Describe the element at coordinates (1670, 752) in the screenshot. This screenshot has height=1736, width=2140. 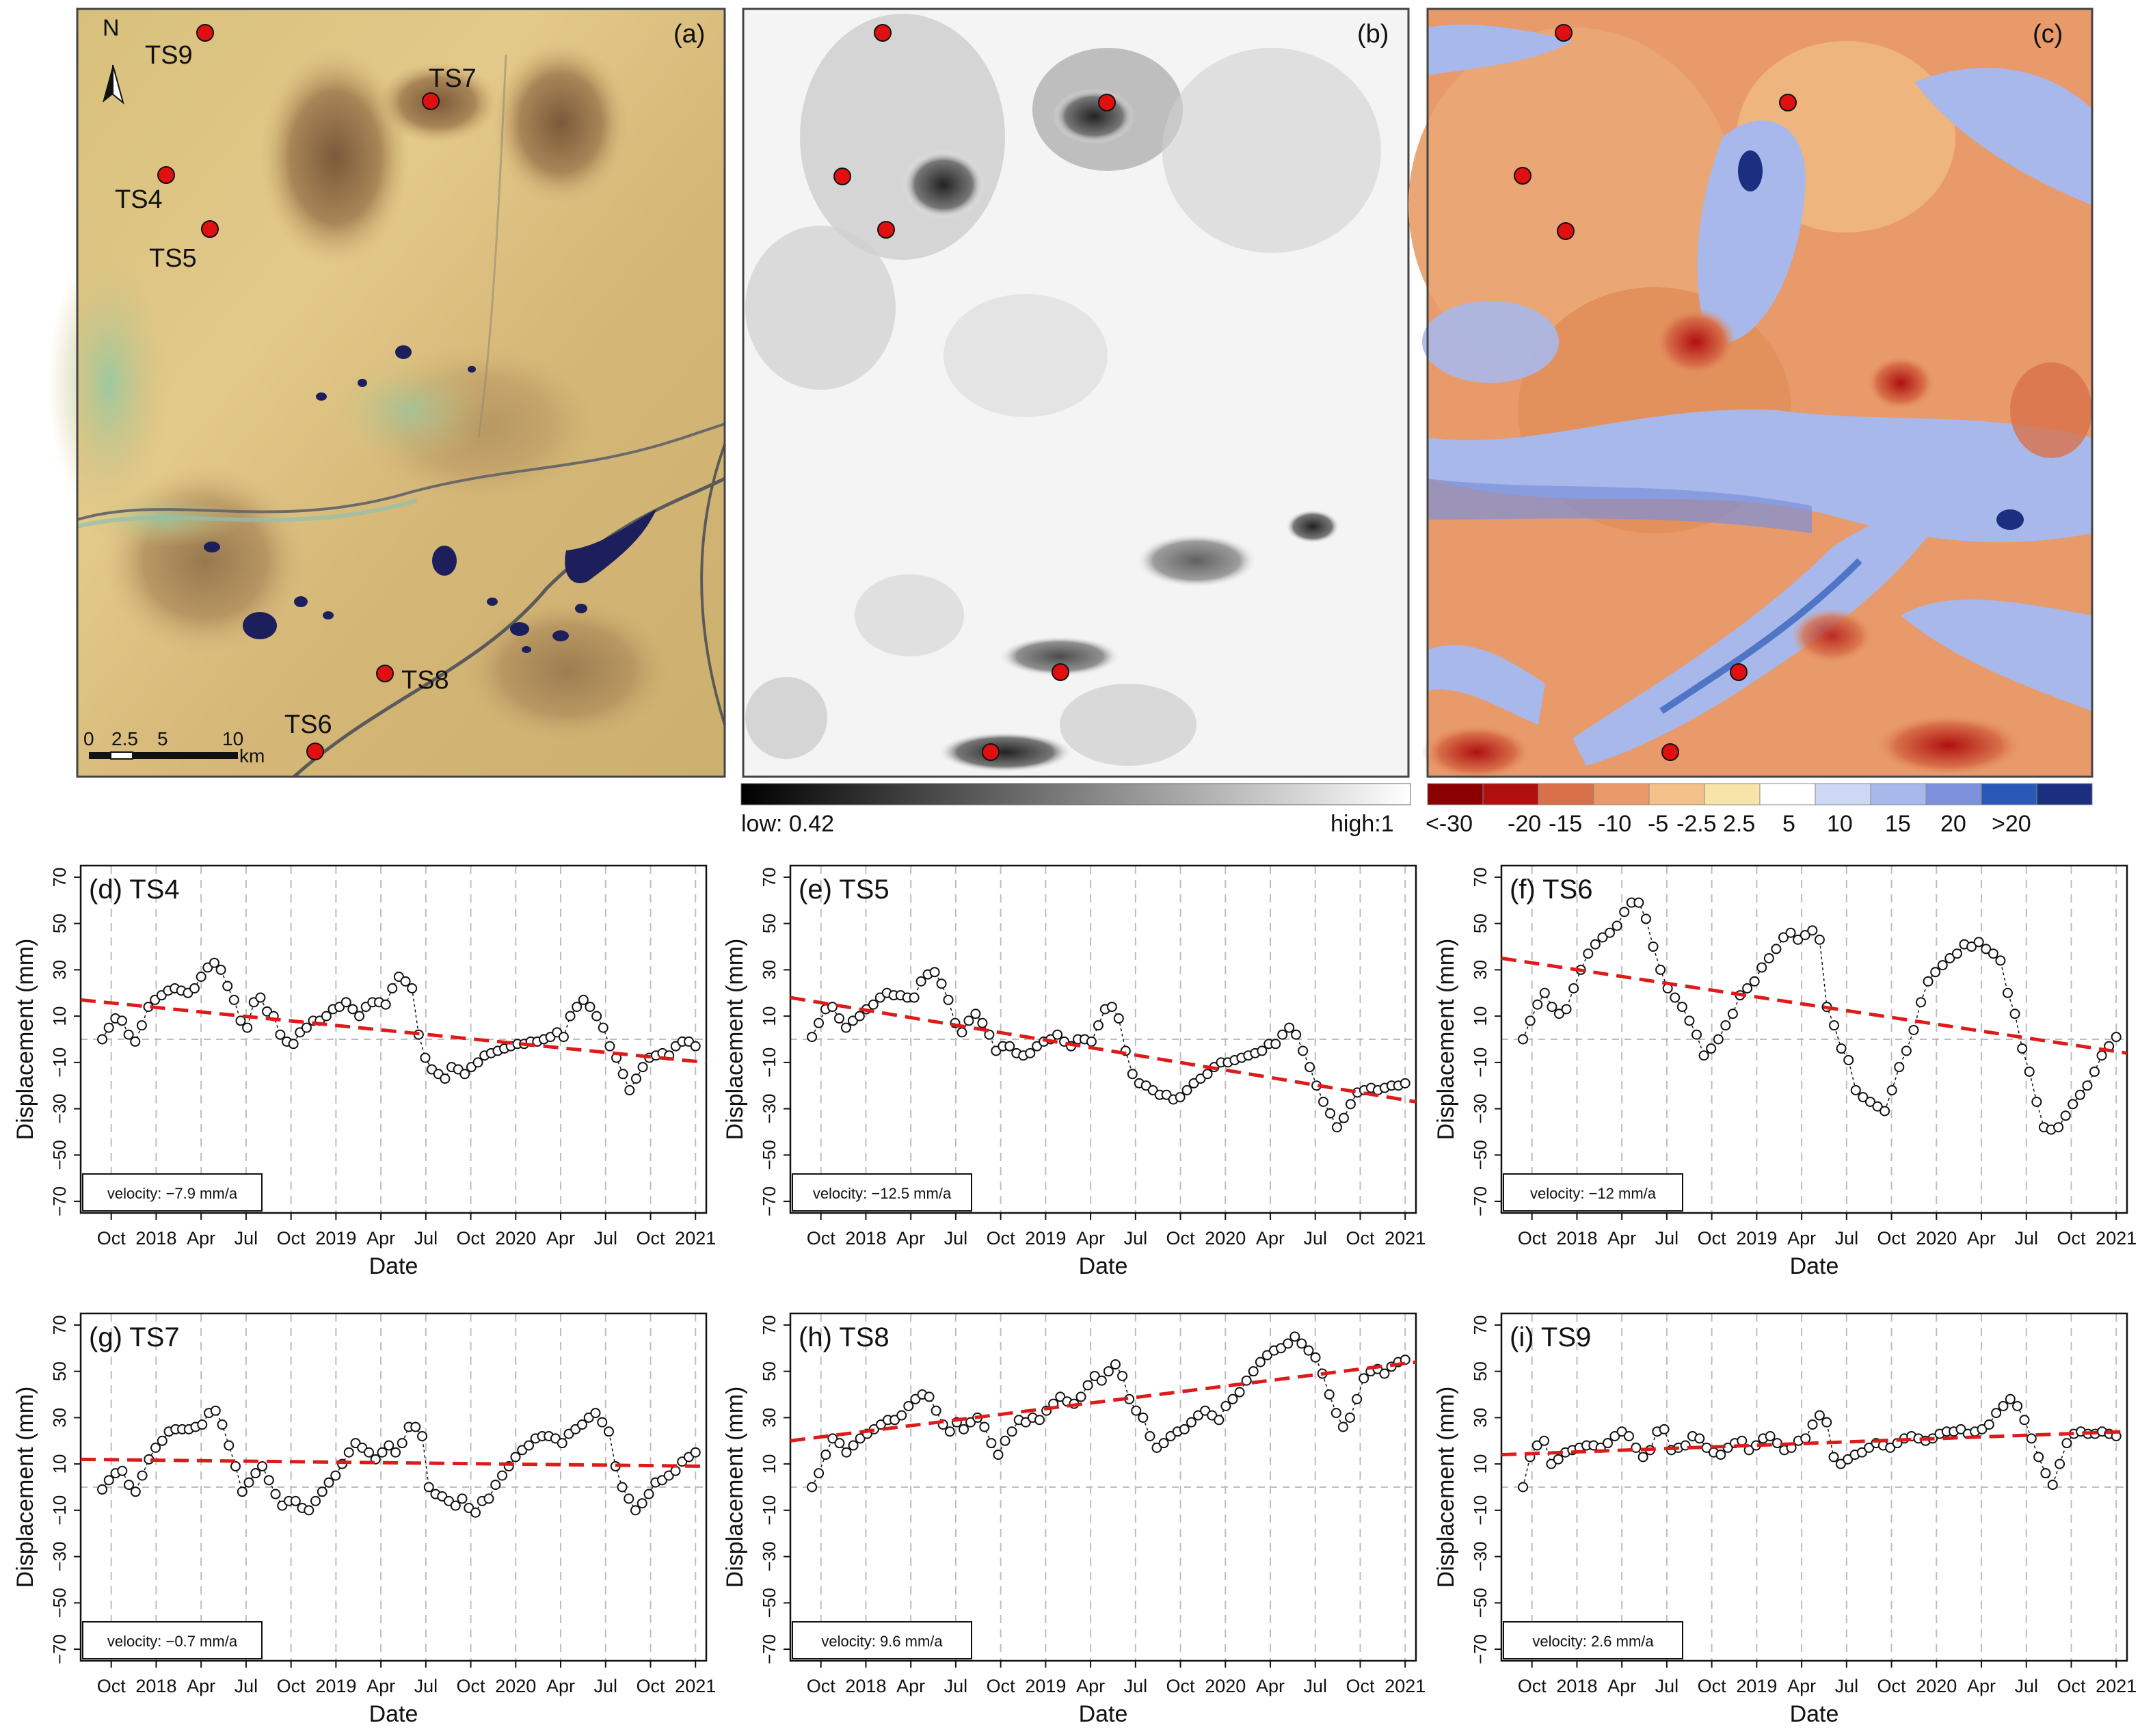
I see `station-marker-c-ts6` at that location.